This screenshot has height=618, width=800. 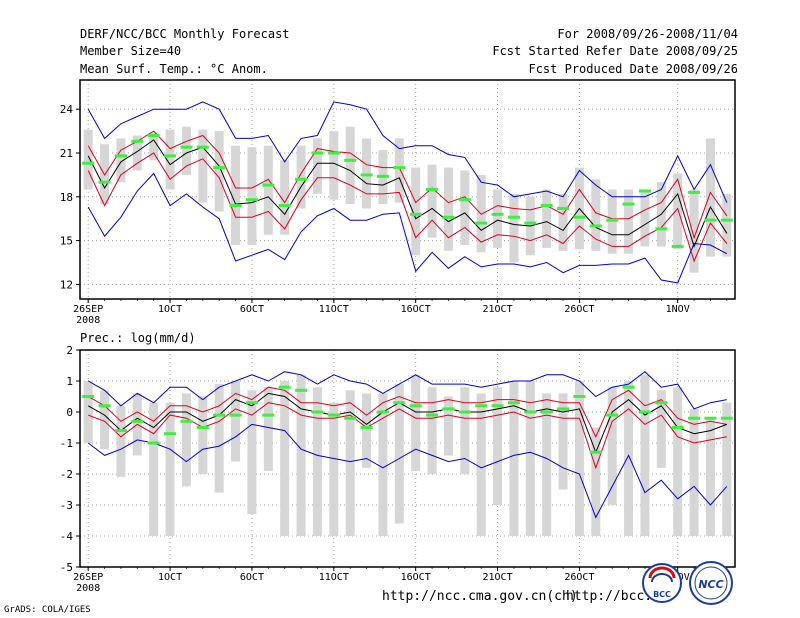 I want to click on x-tick-label: 1OCT, so click(x=170, y=309).